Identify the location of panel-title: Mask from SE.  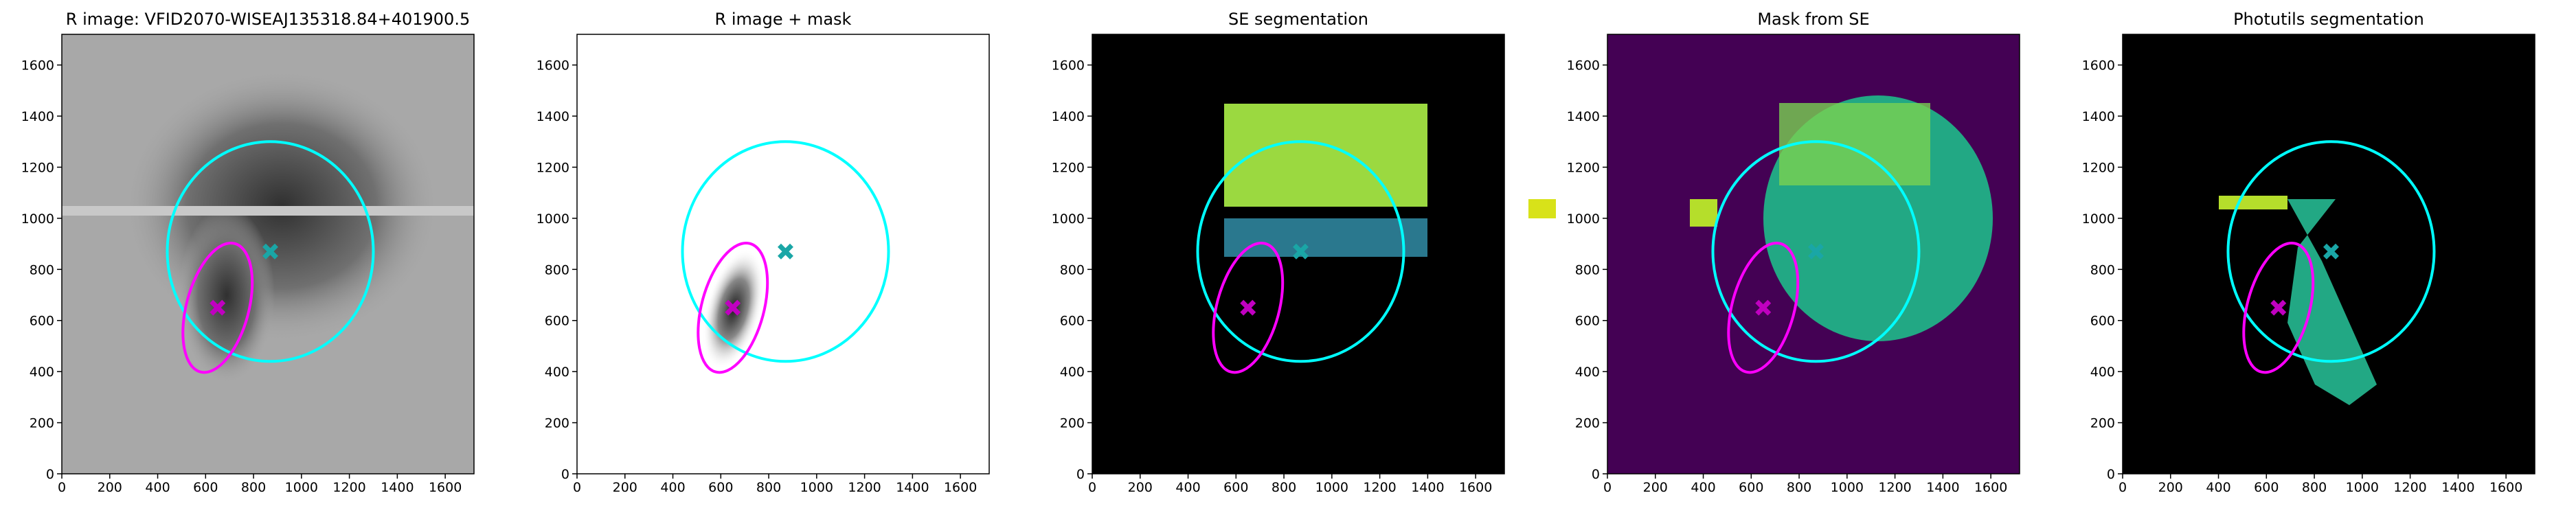
(1813, 19).